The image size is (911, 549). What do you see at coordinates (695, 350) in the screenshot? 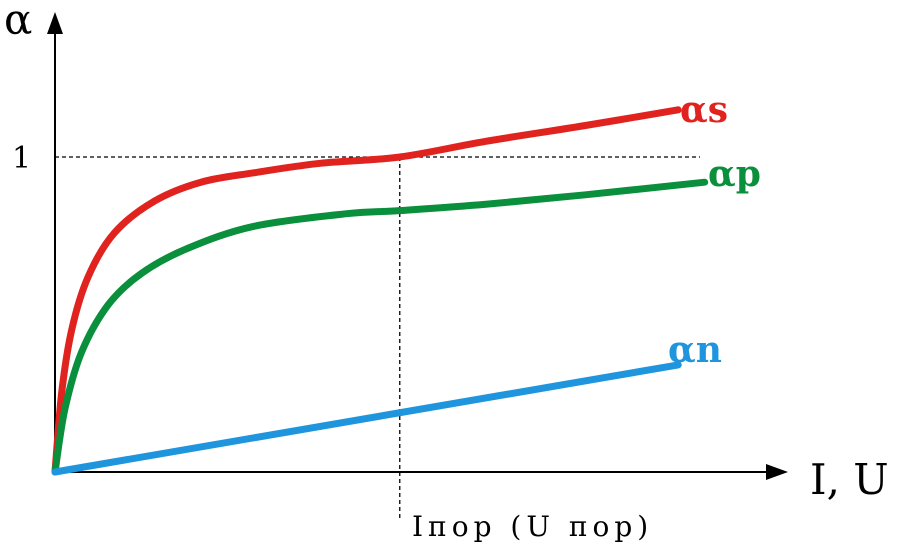
I see `series-label-alpha-n: αn` at bounding box center [695, 350].